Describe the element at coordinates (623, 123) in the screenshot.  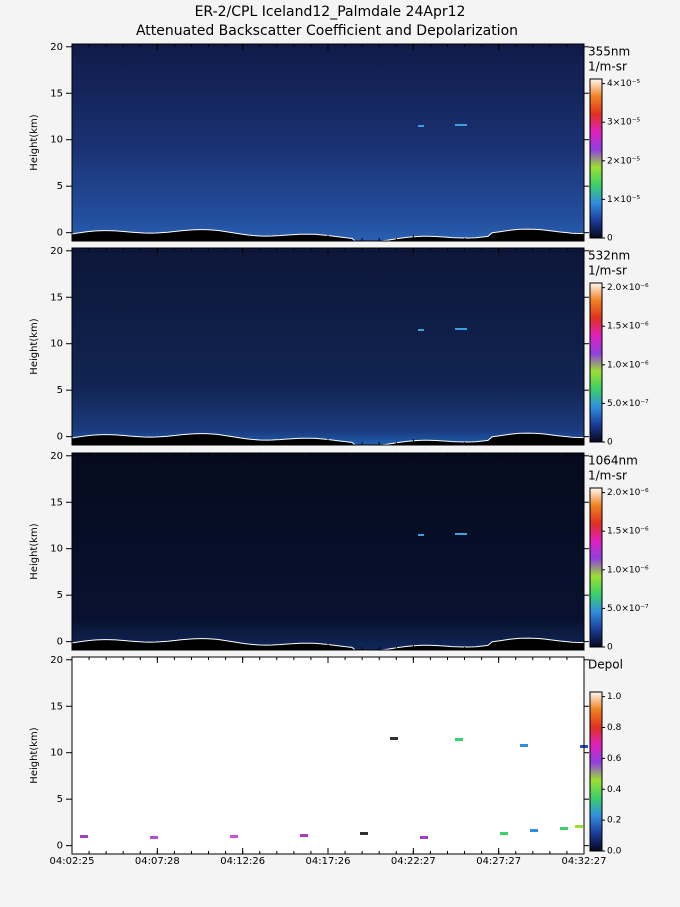
I see `colorbar-tick-label: 3×10⁻⁵` at that location.